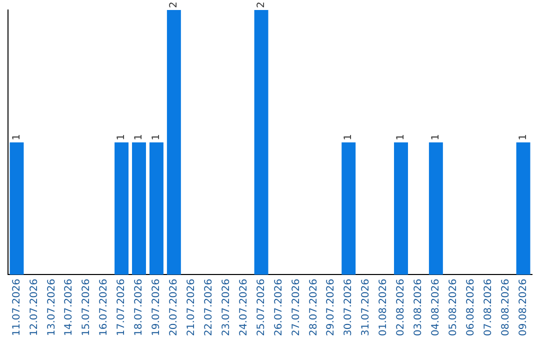 This screenshot has width=540, height=340. Describe the element at coordinates (174, 307) in the screenshot. I see `x-tick-label: 20.07.2026` at that location.